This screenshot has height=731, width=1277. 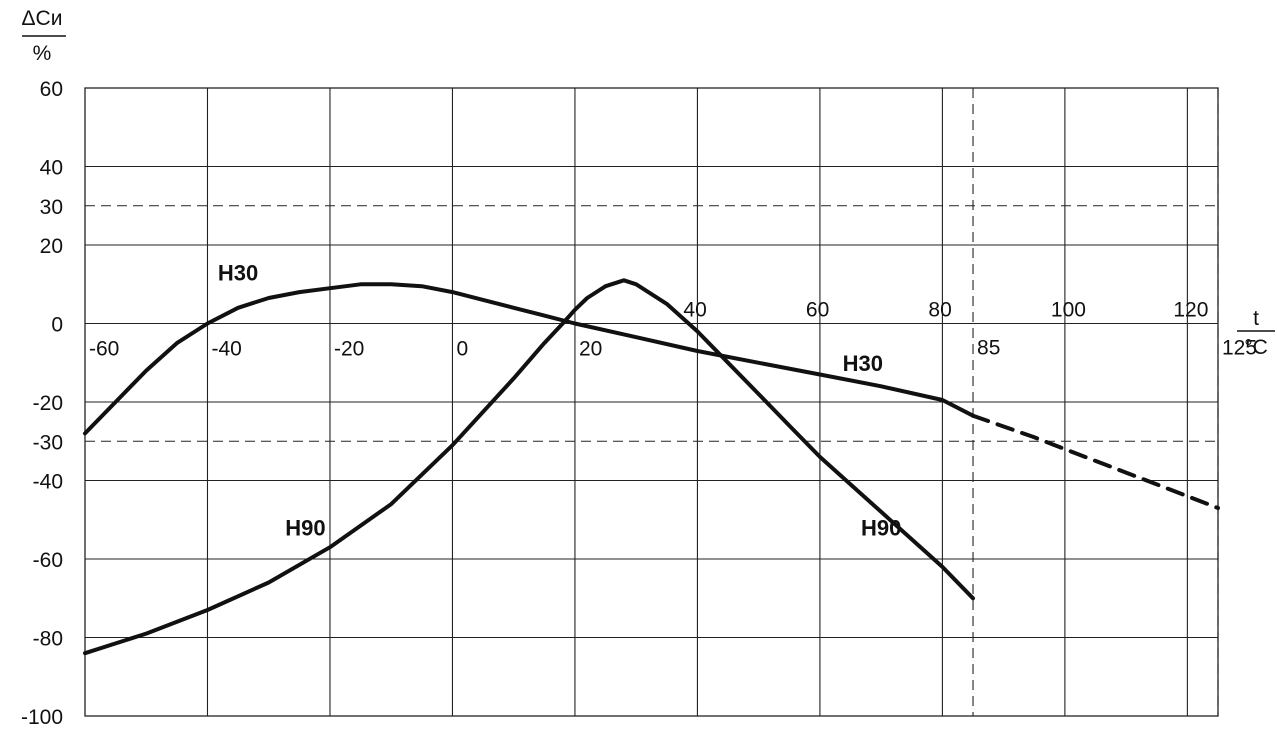 What do you see at coordinates (51, 89) in the screenshot?
I see `y-tick-label: 60` at bounding box center [51, 89].